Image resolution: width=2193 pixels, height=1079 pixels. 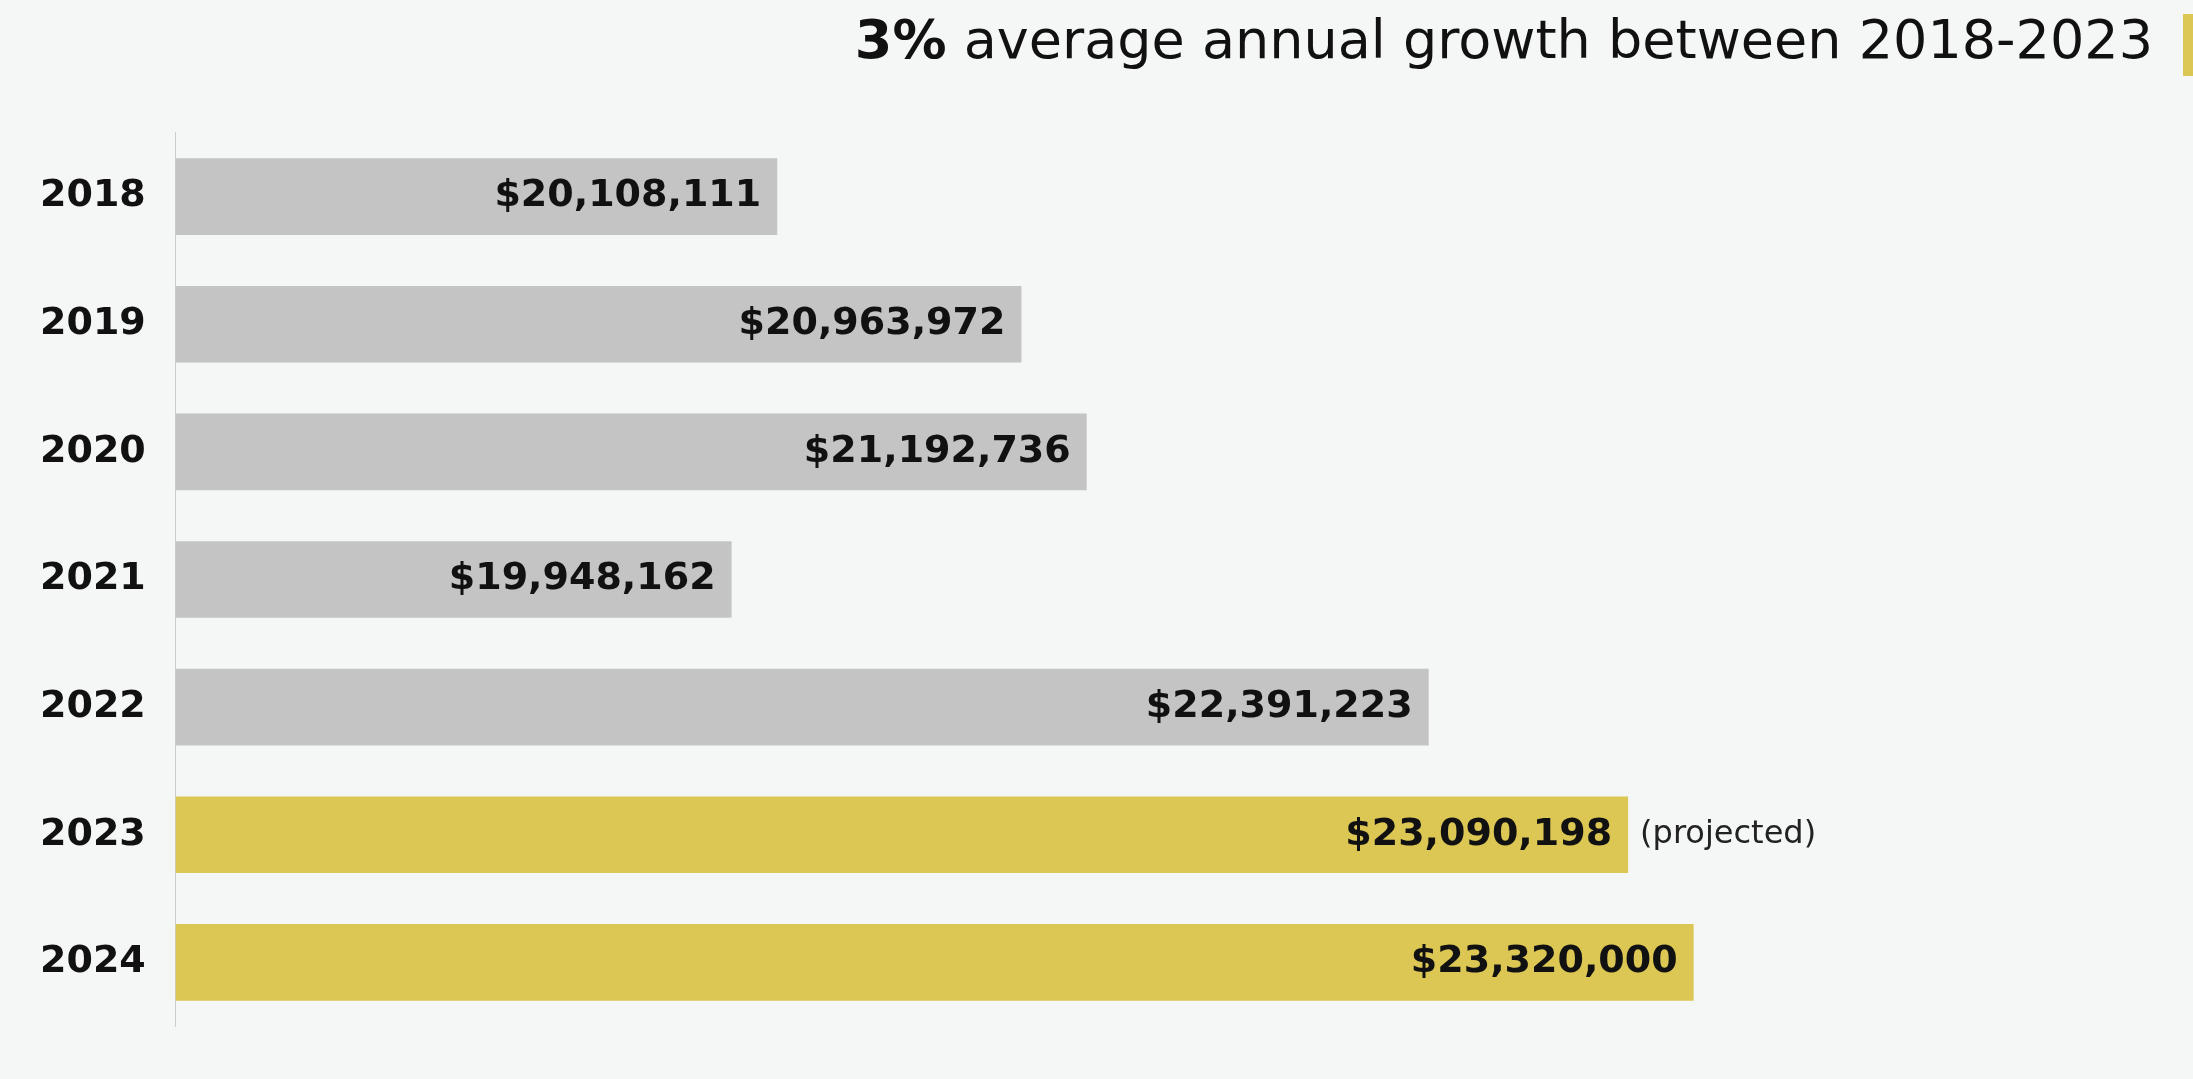 What do you see at coordinates (93, 193) in the screenshot?
I see `y-tick-label: 2018` at bounding box center [93, 193].